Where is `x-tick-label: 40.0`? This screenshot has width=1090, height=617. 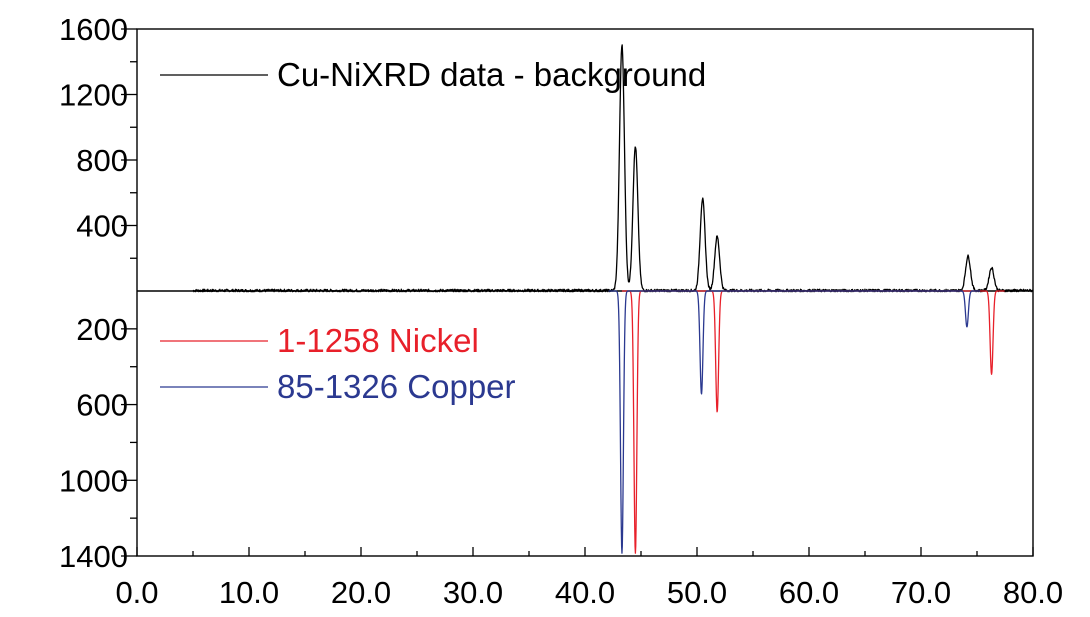 x-tick-label: 40.0 is located at coordinates (585, 592).